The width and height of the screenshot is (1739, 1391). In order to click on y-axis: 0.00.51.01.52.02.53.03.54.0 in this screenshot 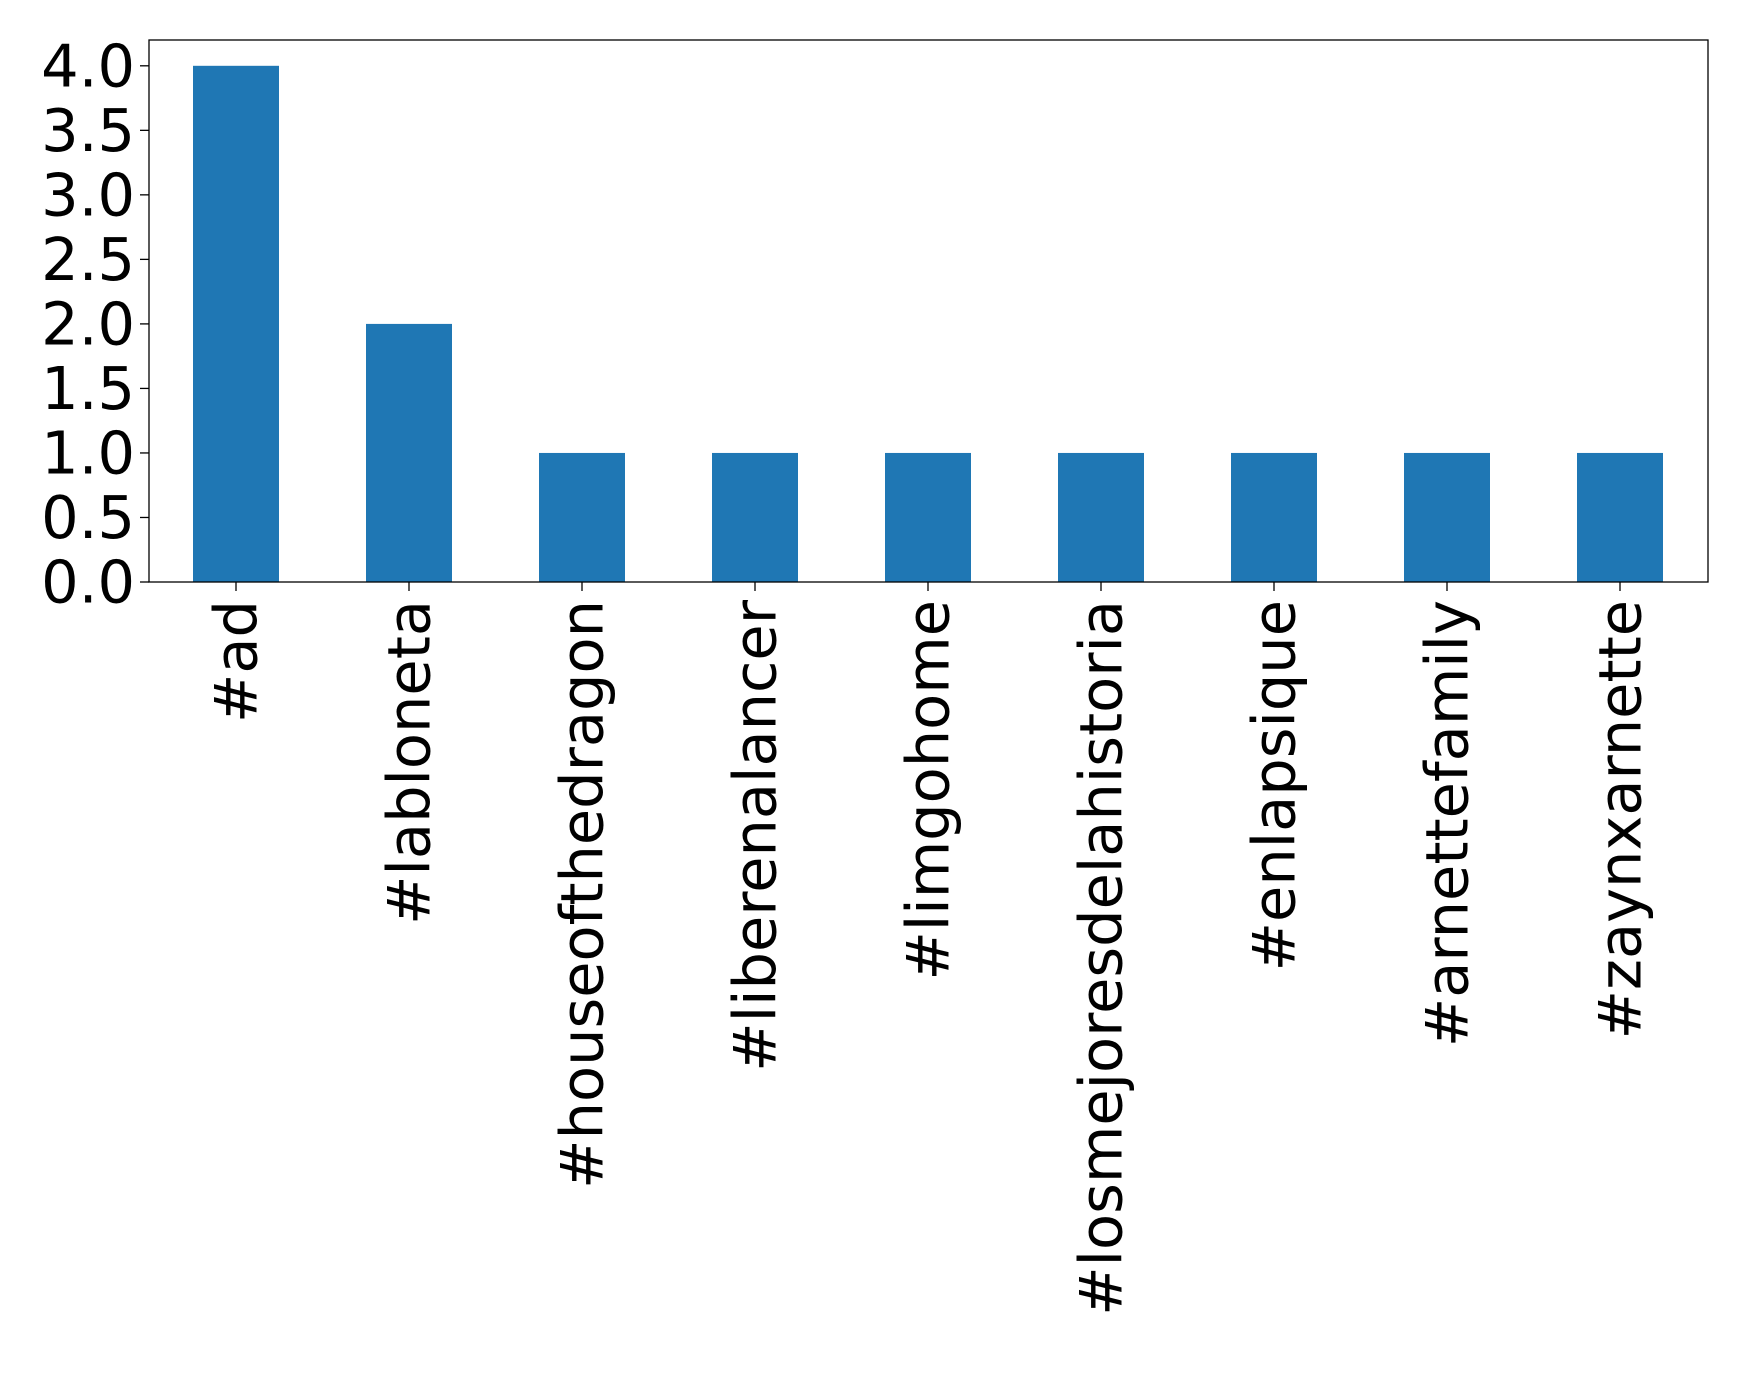, I will do `click(95, 324)`.